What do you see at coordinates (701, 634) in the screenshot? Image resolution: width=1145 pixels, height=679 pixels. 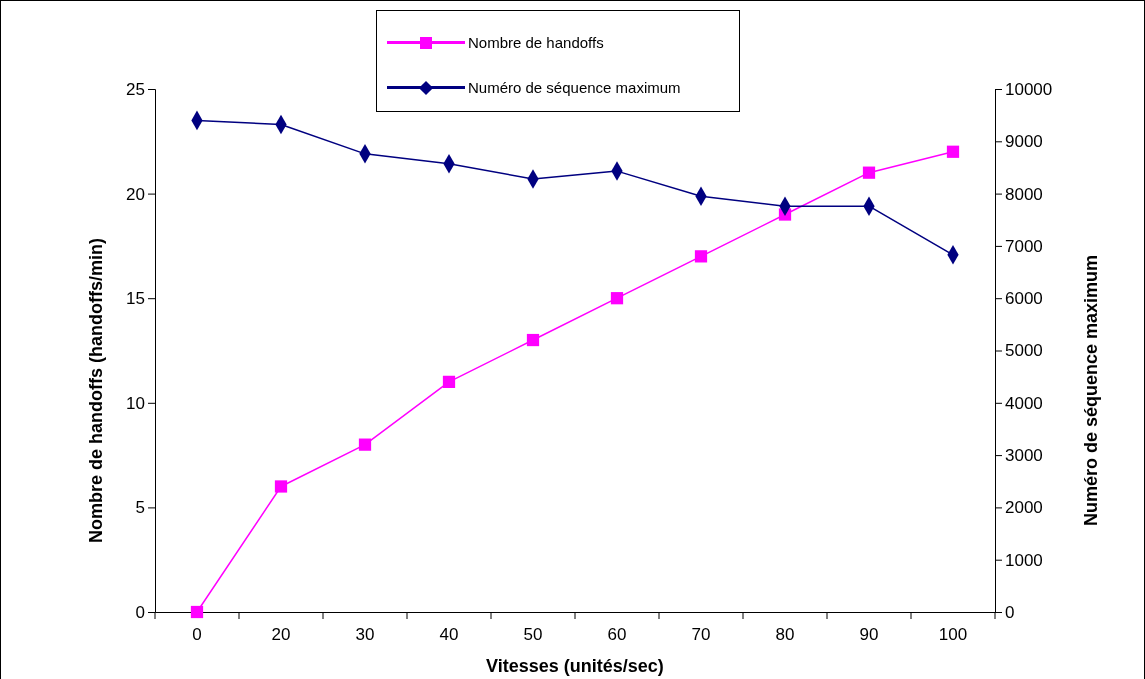 I see `x-tick-label: 70` at bounding box center [701, 634].